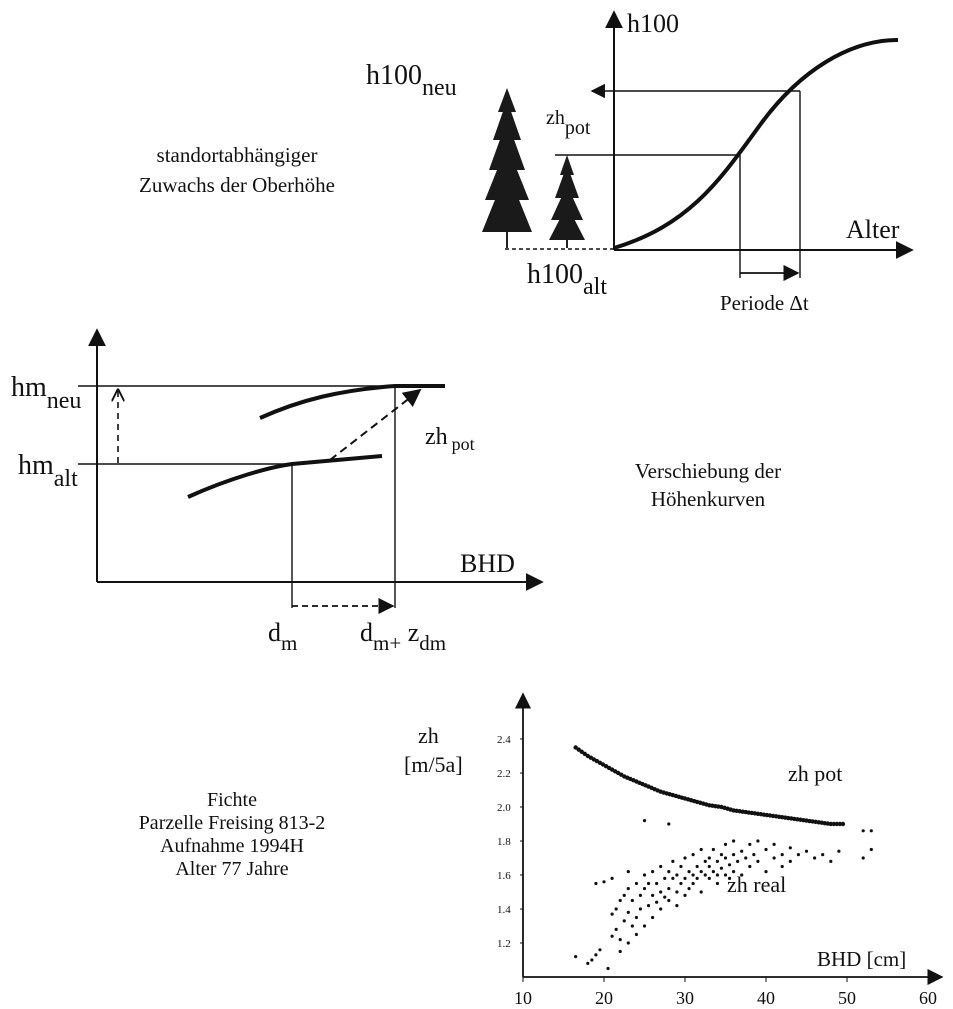  Describe the element at coordinates (285, 476) in the screenshot. I see `old-height-curve` at that location.